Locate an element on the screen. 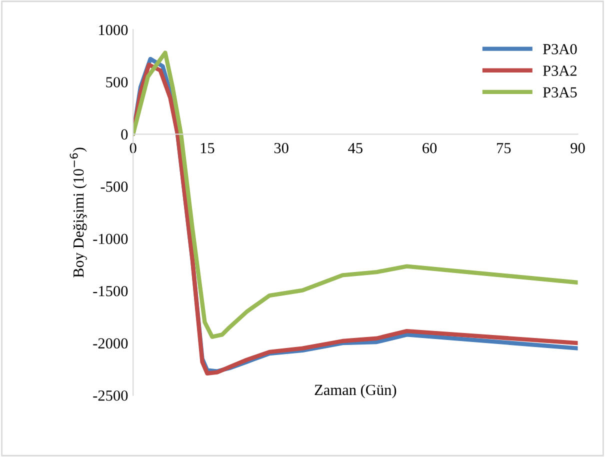 This screenshot has height=457, width=605. x-tick-label: 90 is located at coordinates (577, 148).